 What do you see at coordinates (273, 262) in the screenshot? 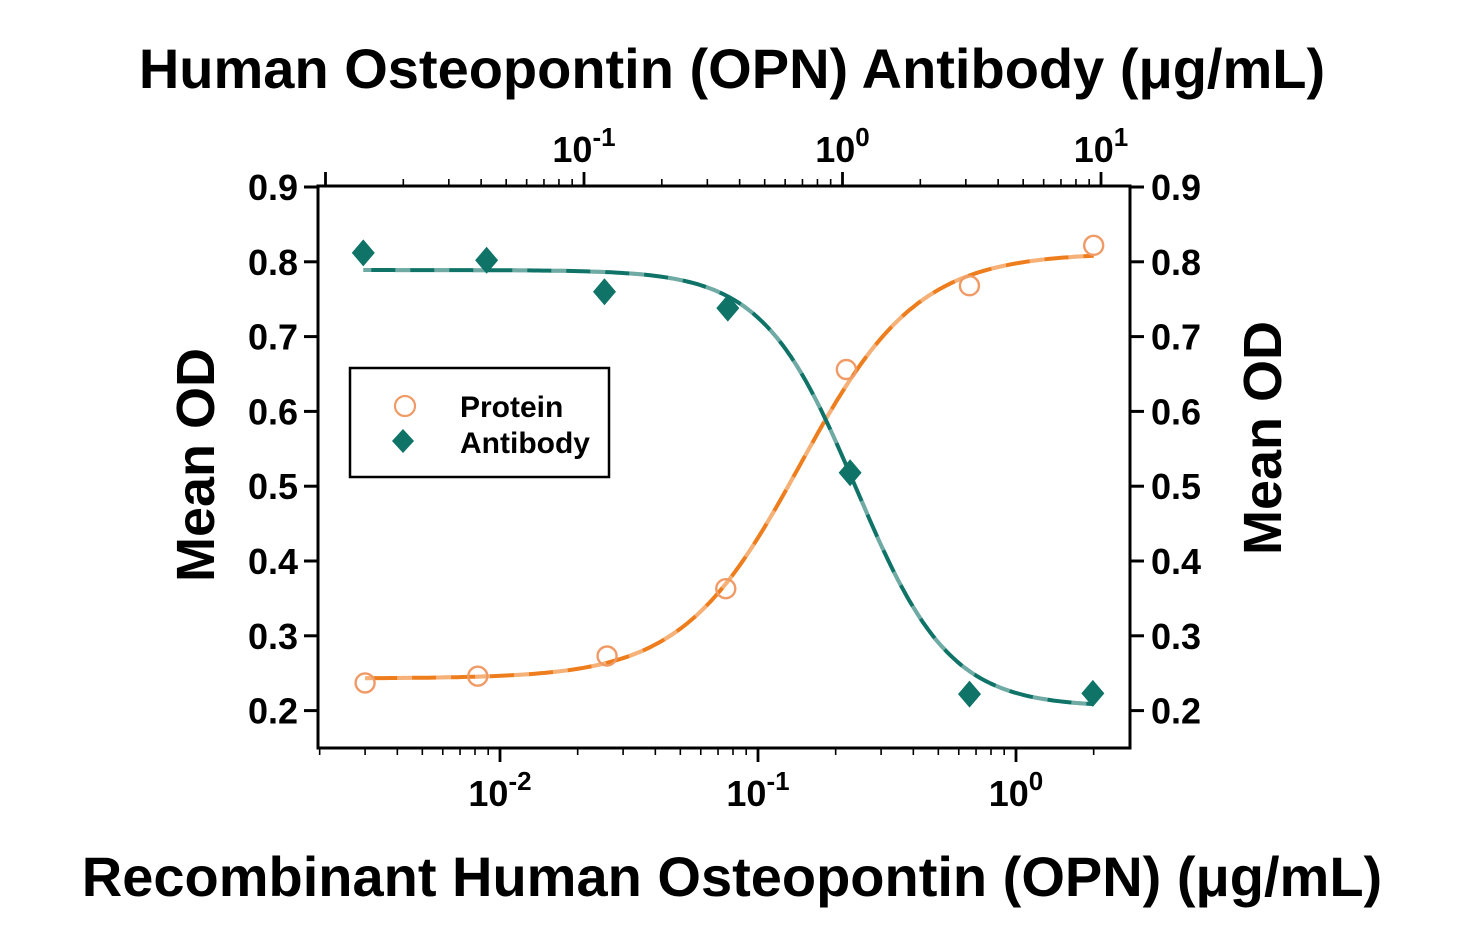
I see `left-tick-label: 0.8` at bounding box center [273, 262].